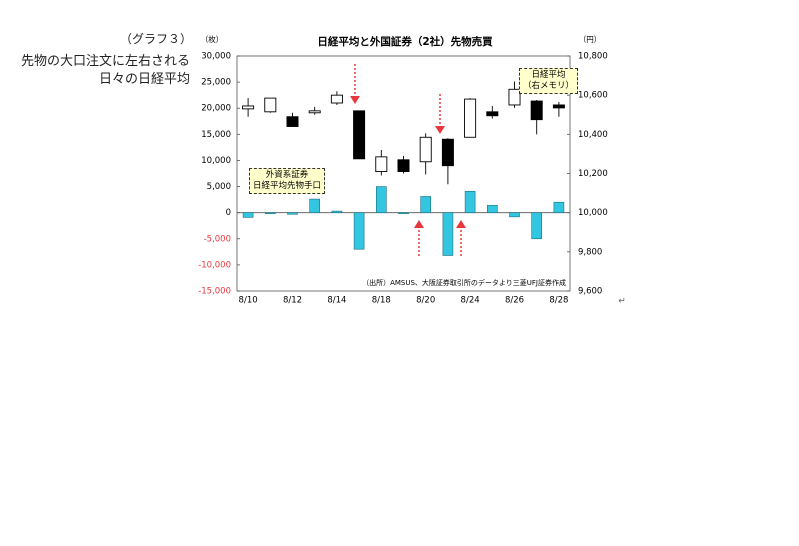  I want to click on y-tick-label: 20,000, so click(216, 109).